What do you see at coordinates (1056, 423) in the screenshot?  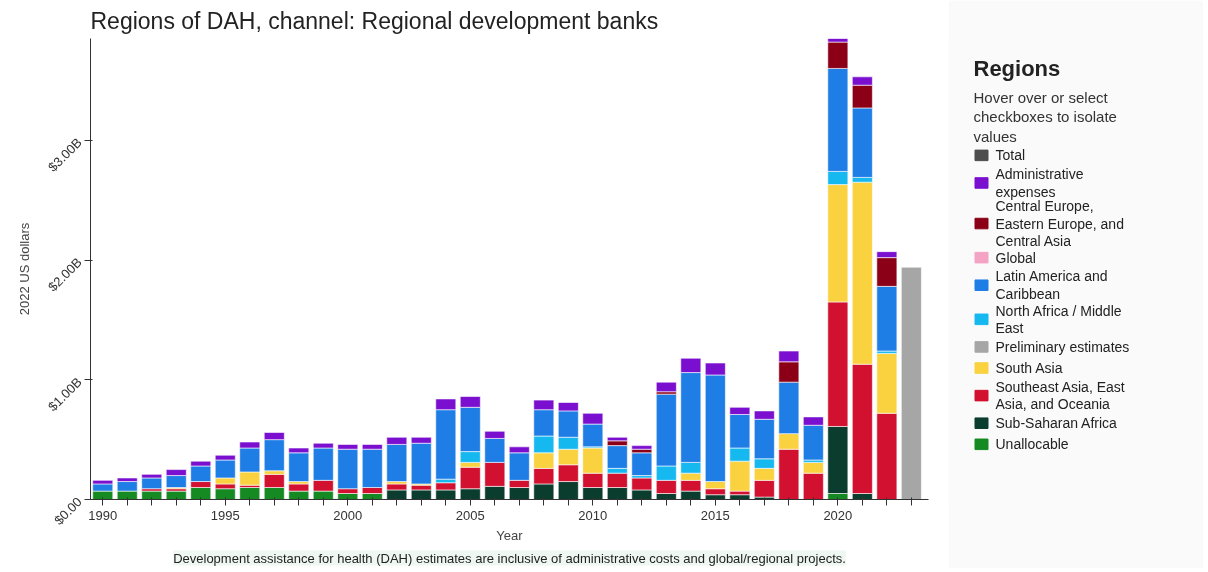 I see `legend-label: Sub-Saharan Africa` at bounding box center [1056, 423].